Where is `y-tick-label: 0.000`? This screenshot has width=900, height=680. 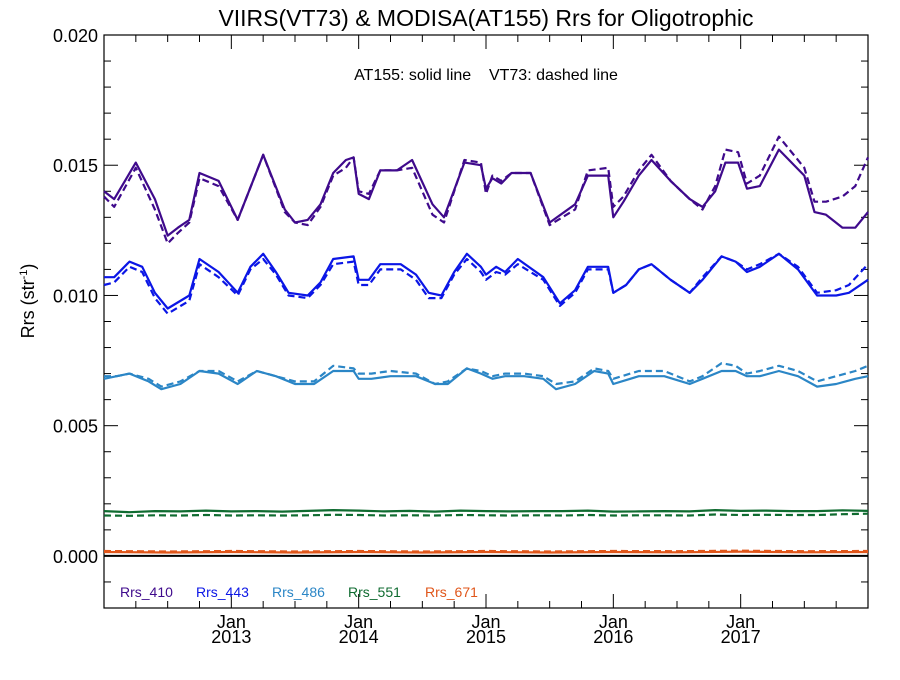
y-tick-label: 0.000 is located at coordinates (75, 557).